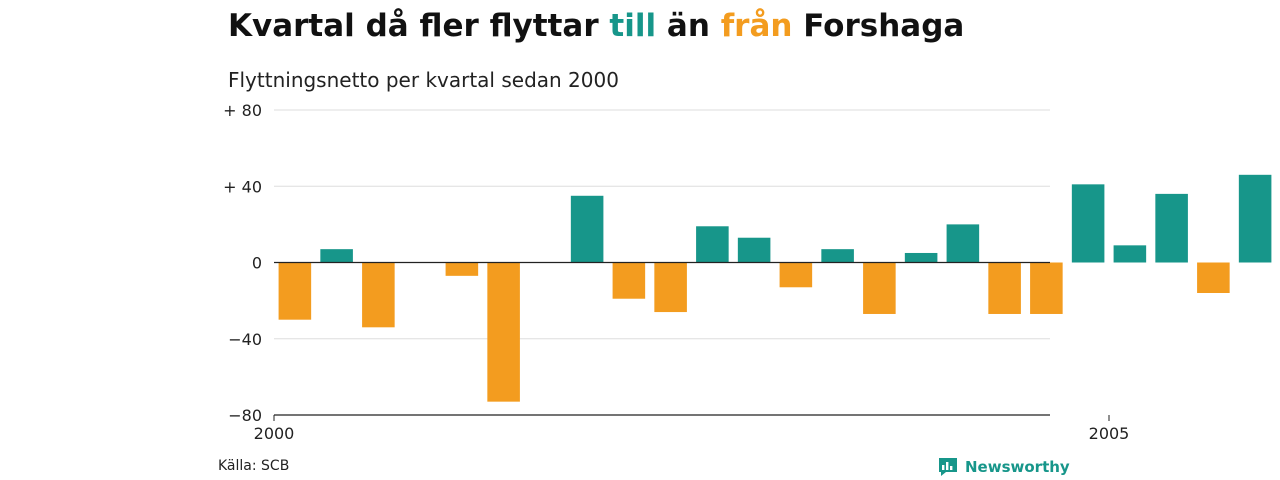 Image resolution: width=1280 pixels, height=480 pixels. I want to click on chart-subtitle: Flyttningsnetto per kvartal sedan 2000, so click(423, 80).